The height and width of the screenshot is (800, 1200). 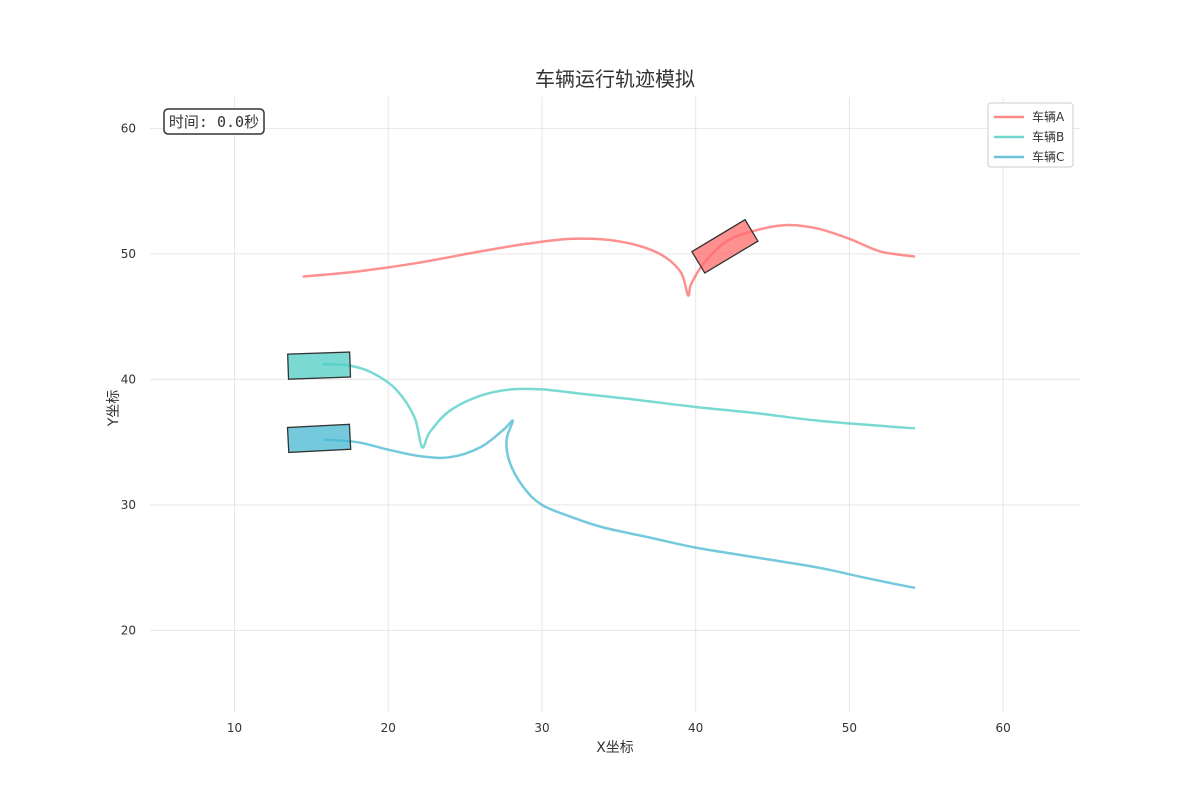 What do you see at coordinates (619, 406) in the screenshot?
I see `series-2-trajectory` at bounding box center [619, 406].